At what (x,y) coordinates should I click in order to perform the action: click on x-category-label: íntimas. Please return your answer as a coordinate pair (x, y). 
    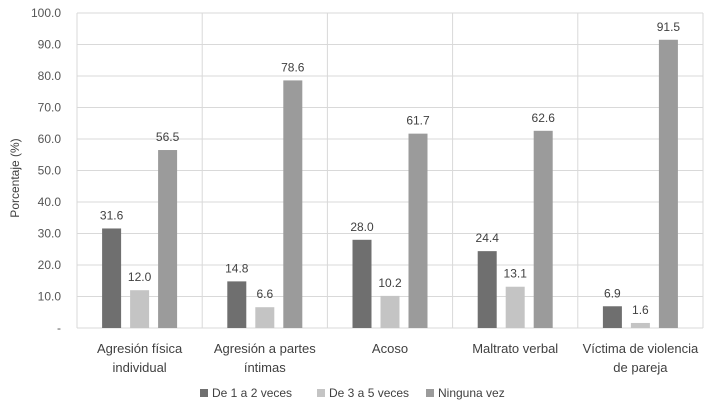
    Looking at the image, I should click on (265, 367).